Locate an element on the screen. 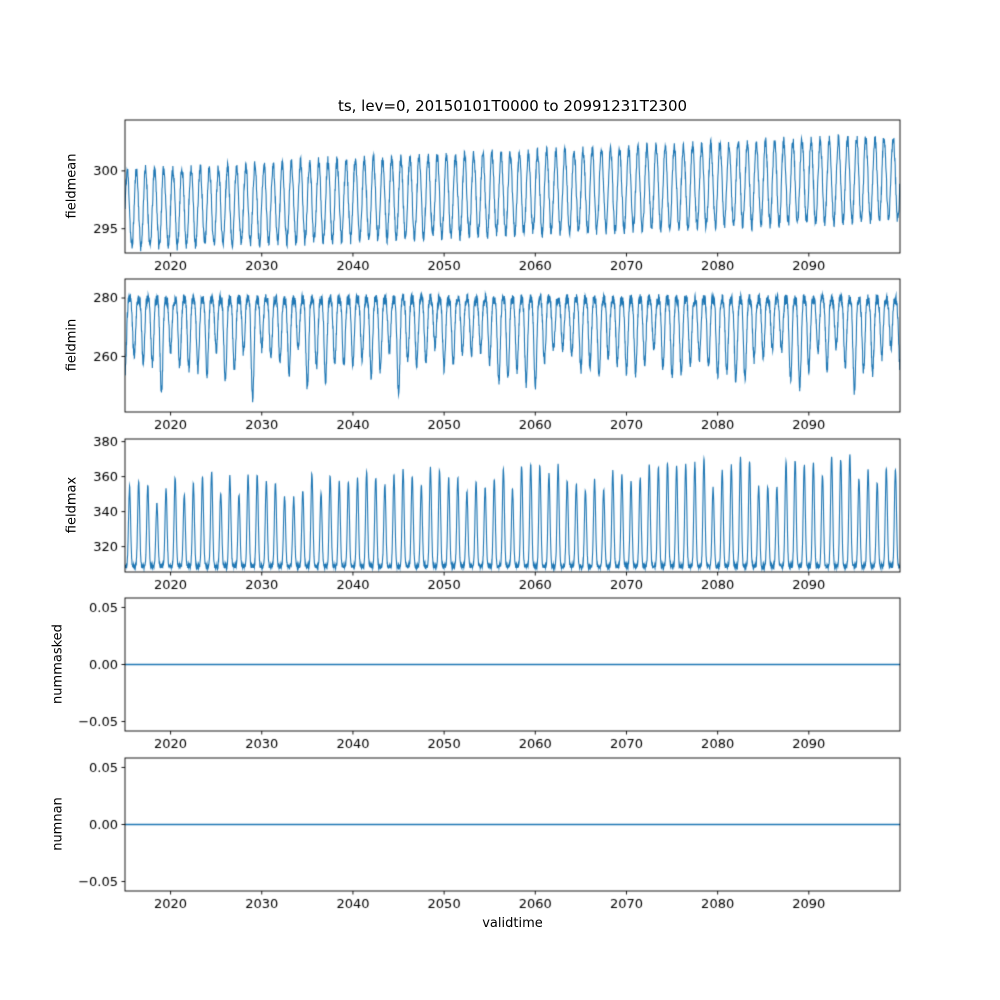  xlabel-validtime: validtime is located at coordinates (512, 923).